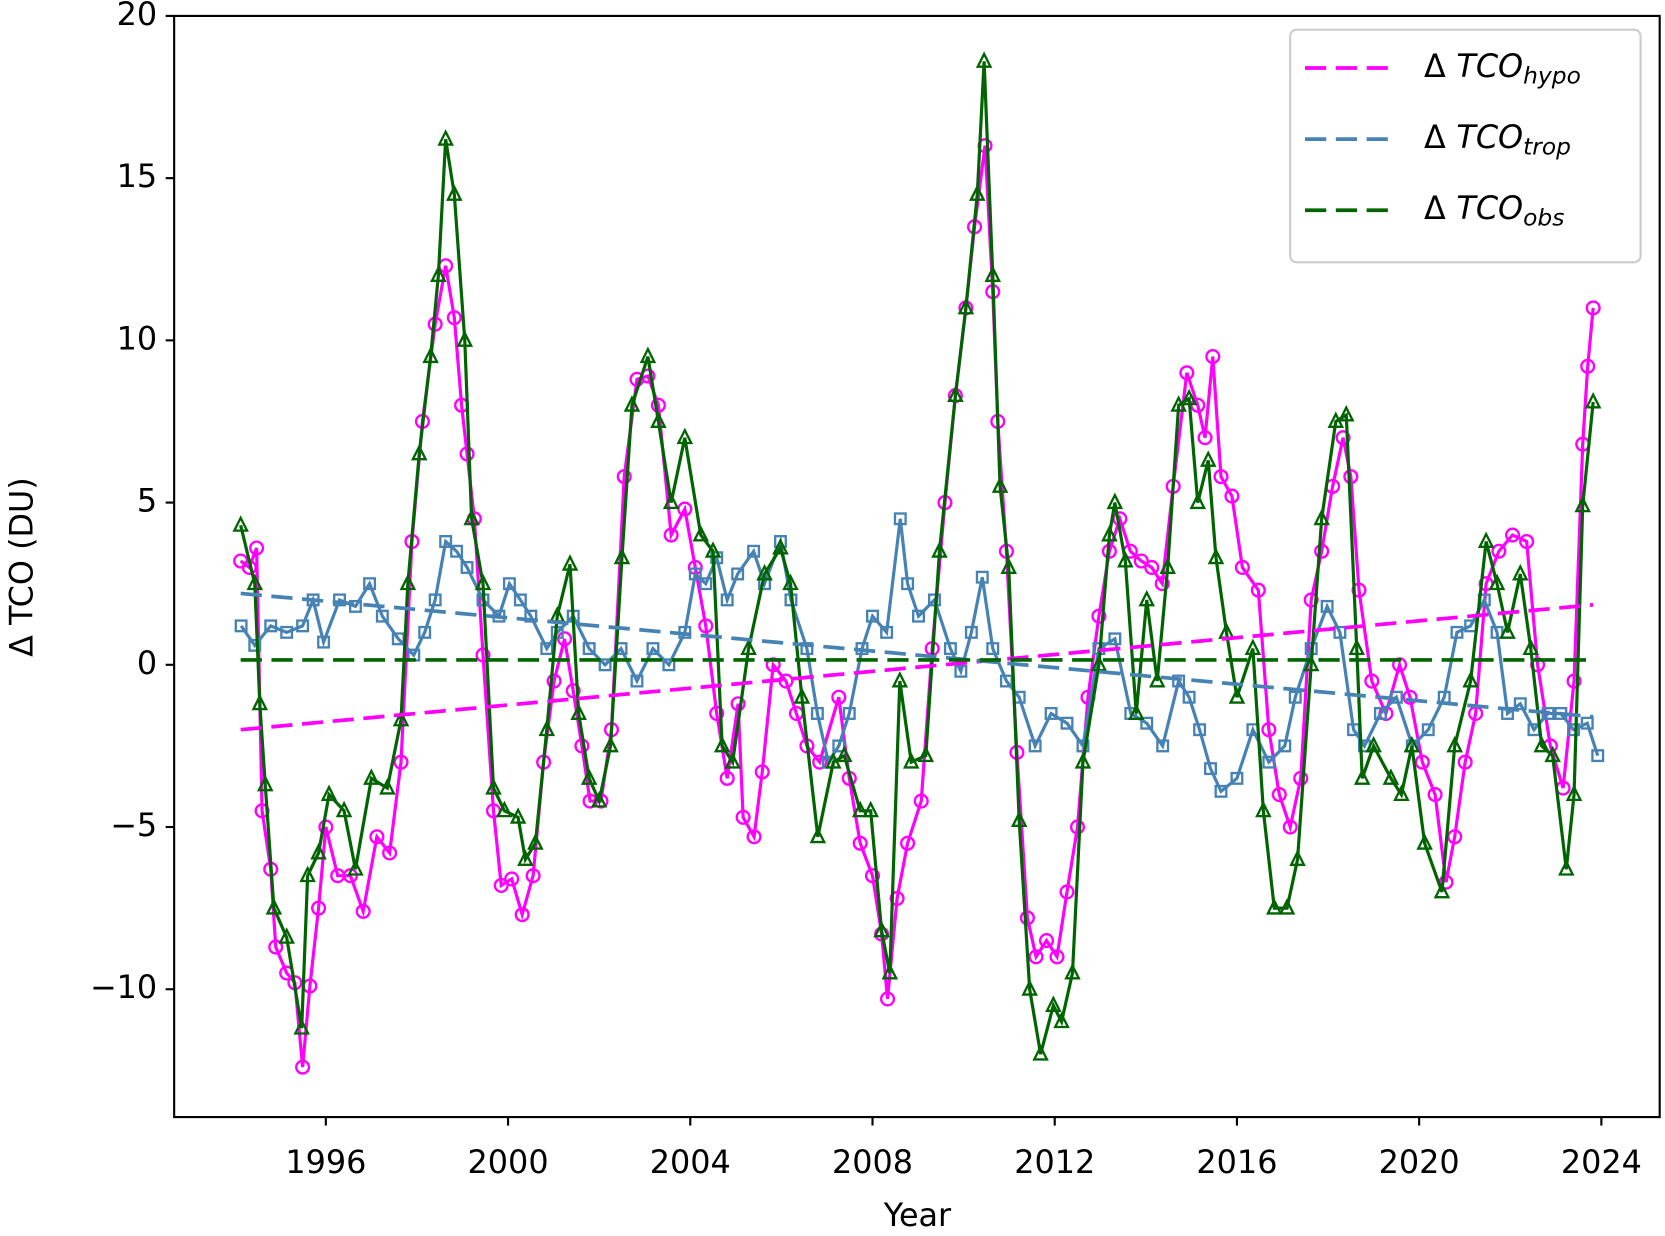 The width and height of the screenshot is (1665, 1236). I want to click on legend-name: TCO, so click(1489, 208).